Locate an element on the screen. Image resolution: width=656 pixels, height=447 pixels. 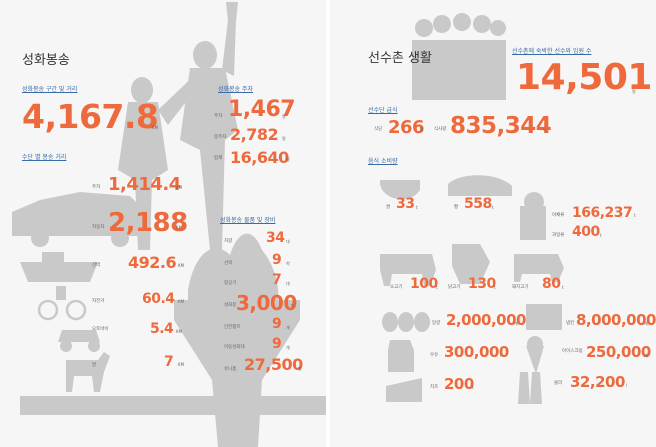
runner-body-icon is located at coordinates (143, 176).